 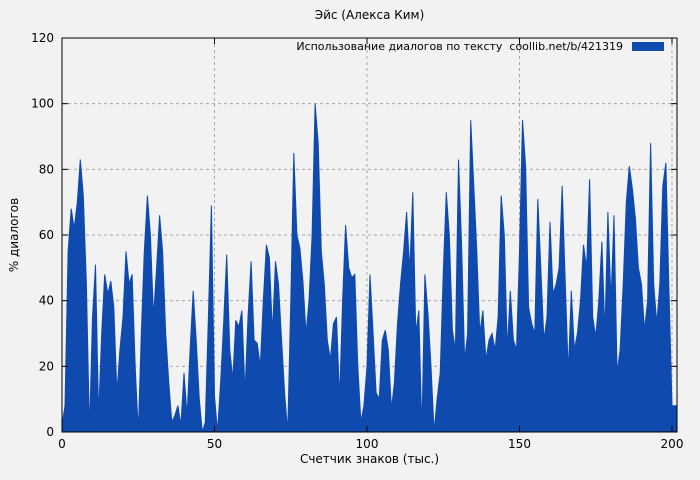 What do you see at coordinates (50, 432) in the screenshot?
I see `tick-label-y-0: 0` at bounding box center [50, 432].